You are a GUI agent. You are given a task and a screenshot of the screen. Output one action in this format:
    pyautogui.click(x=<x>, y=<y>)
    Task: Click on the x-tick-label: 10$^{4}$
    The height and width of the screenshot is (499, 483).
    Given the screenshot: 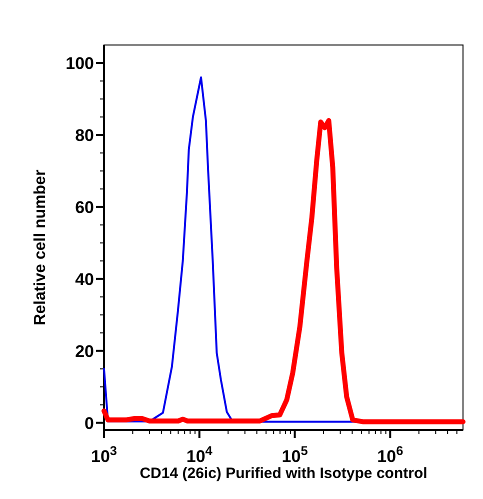 What is the action you would take?
    pyautogui.click(x=200, y=454)
    